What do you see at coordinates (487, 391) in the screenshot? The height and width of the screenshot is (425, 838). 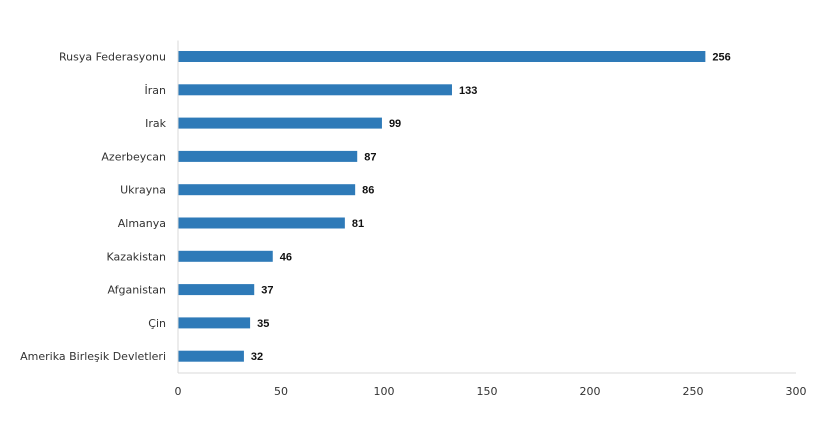 I see `x-tick-label: 150` at bounding box center [487, 391].